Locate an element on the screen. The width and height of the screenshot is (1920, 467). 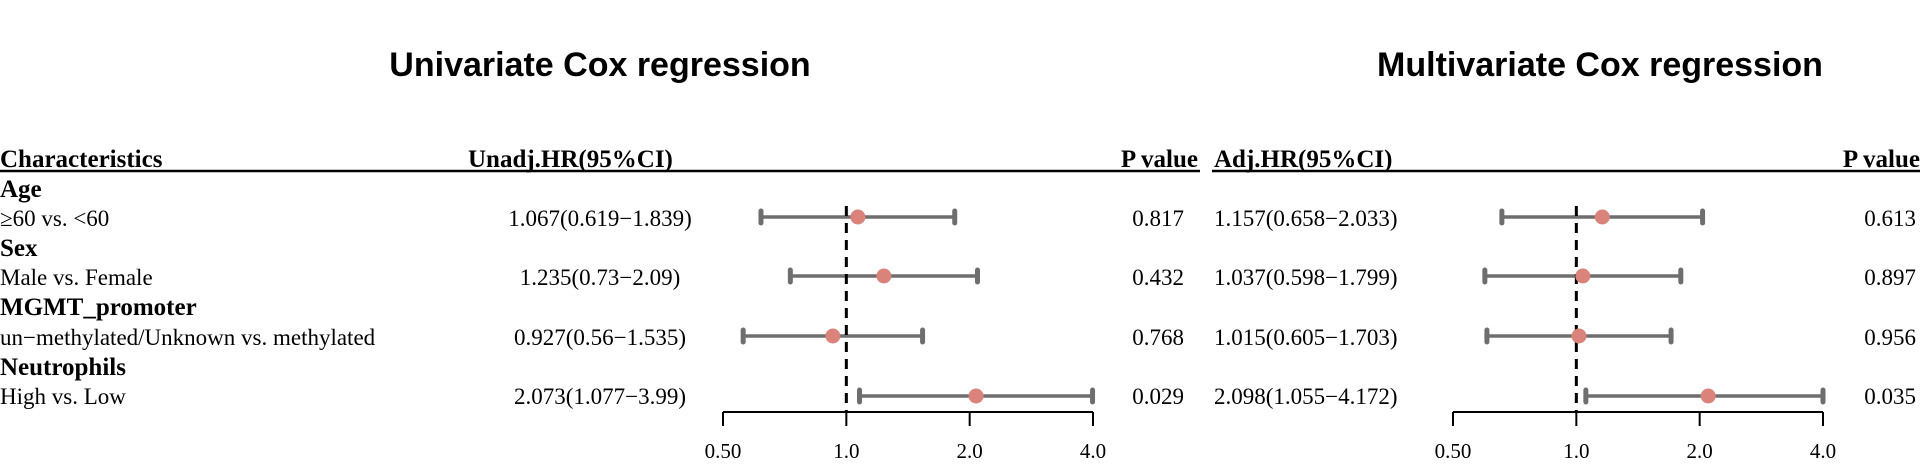
unadj-hr-sex: 1.235(0.73−2.09) is located at coordinates (600, 277).